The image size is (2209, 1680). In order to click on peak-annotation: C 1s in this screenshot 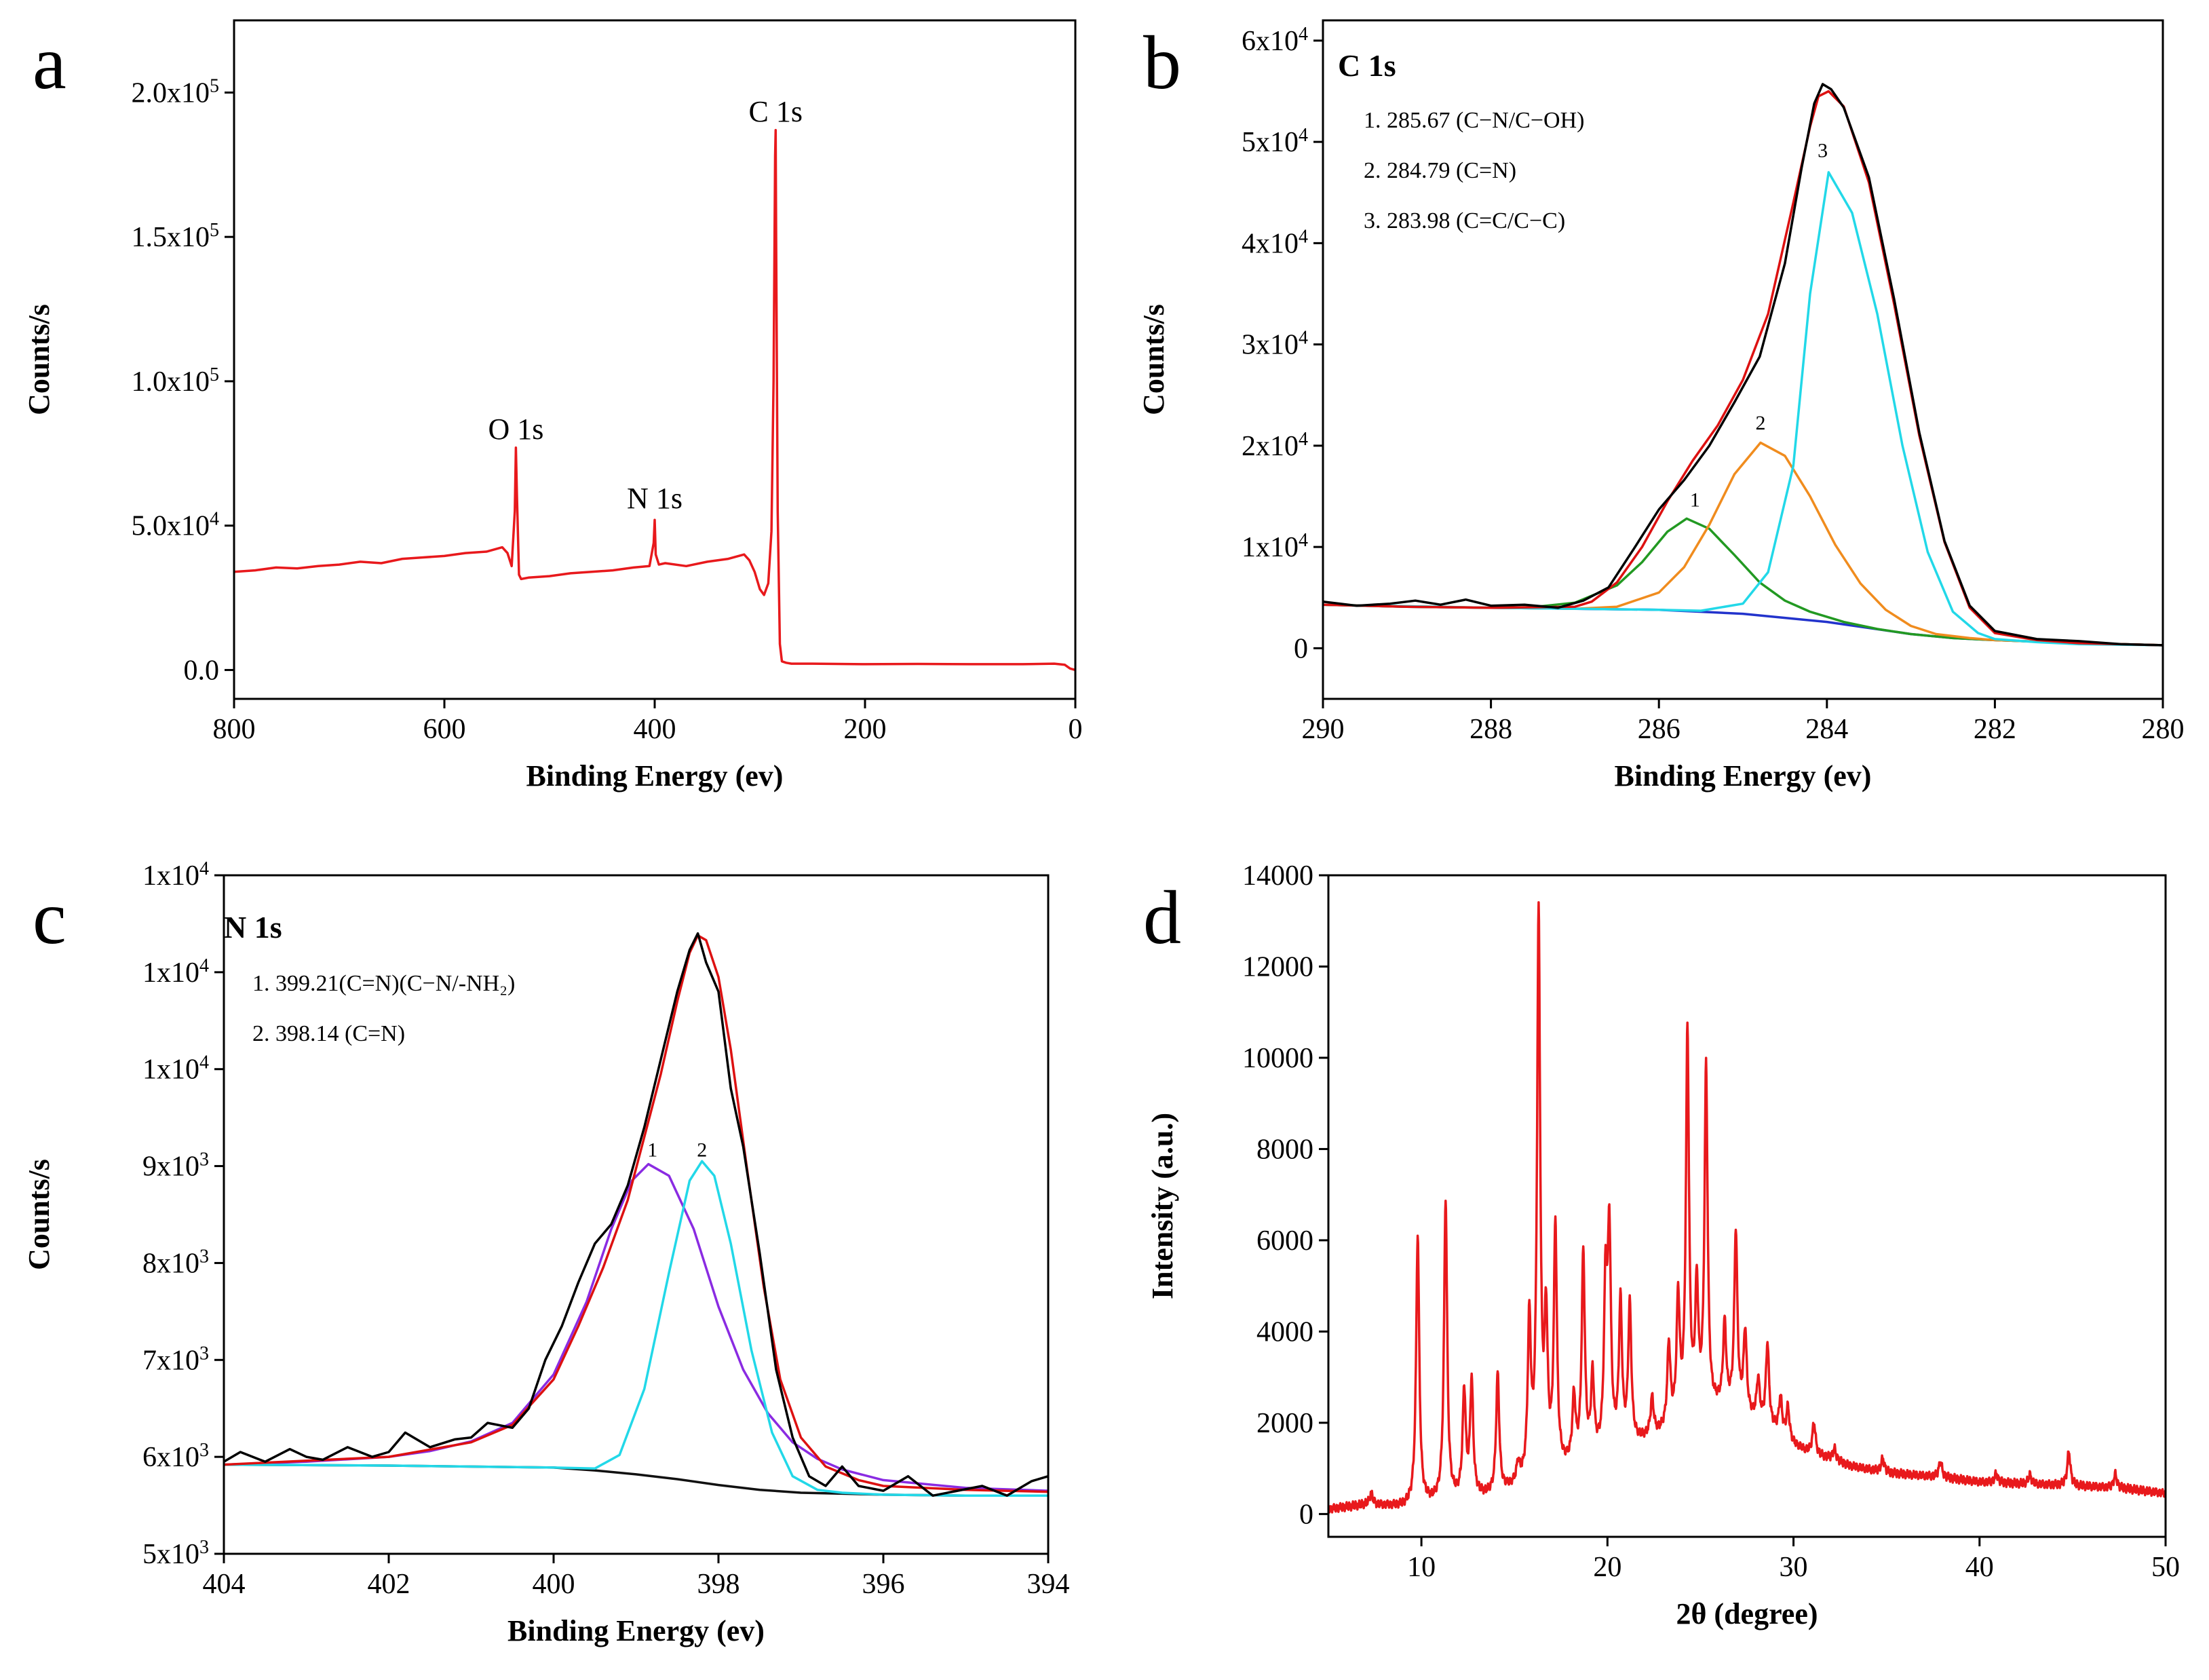, I will do `click(776, 111)`.